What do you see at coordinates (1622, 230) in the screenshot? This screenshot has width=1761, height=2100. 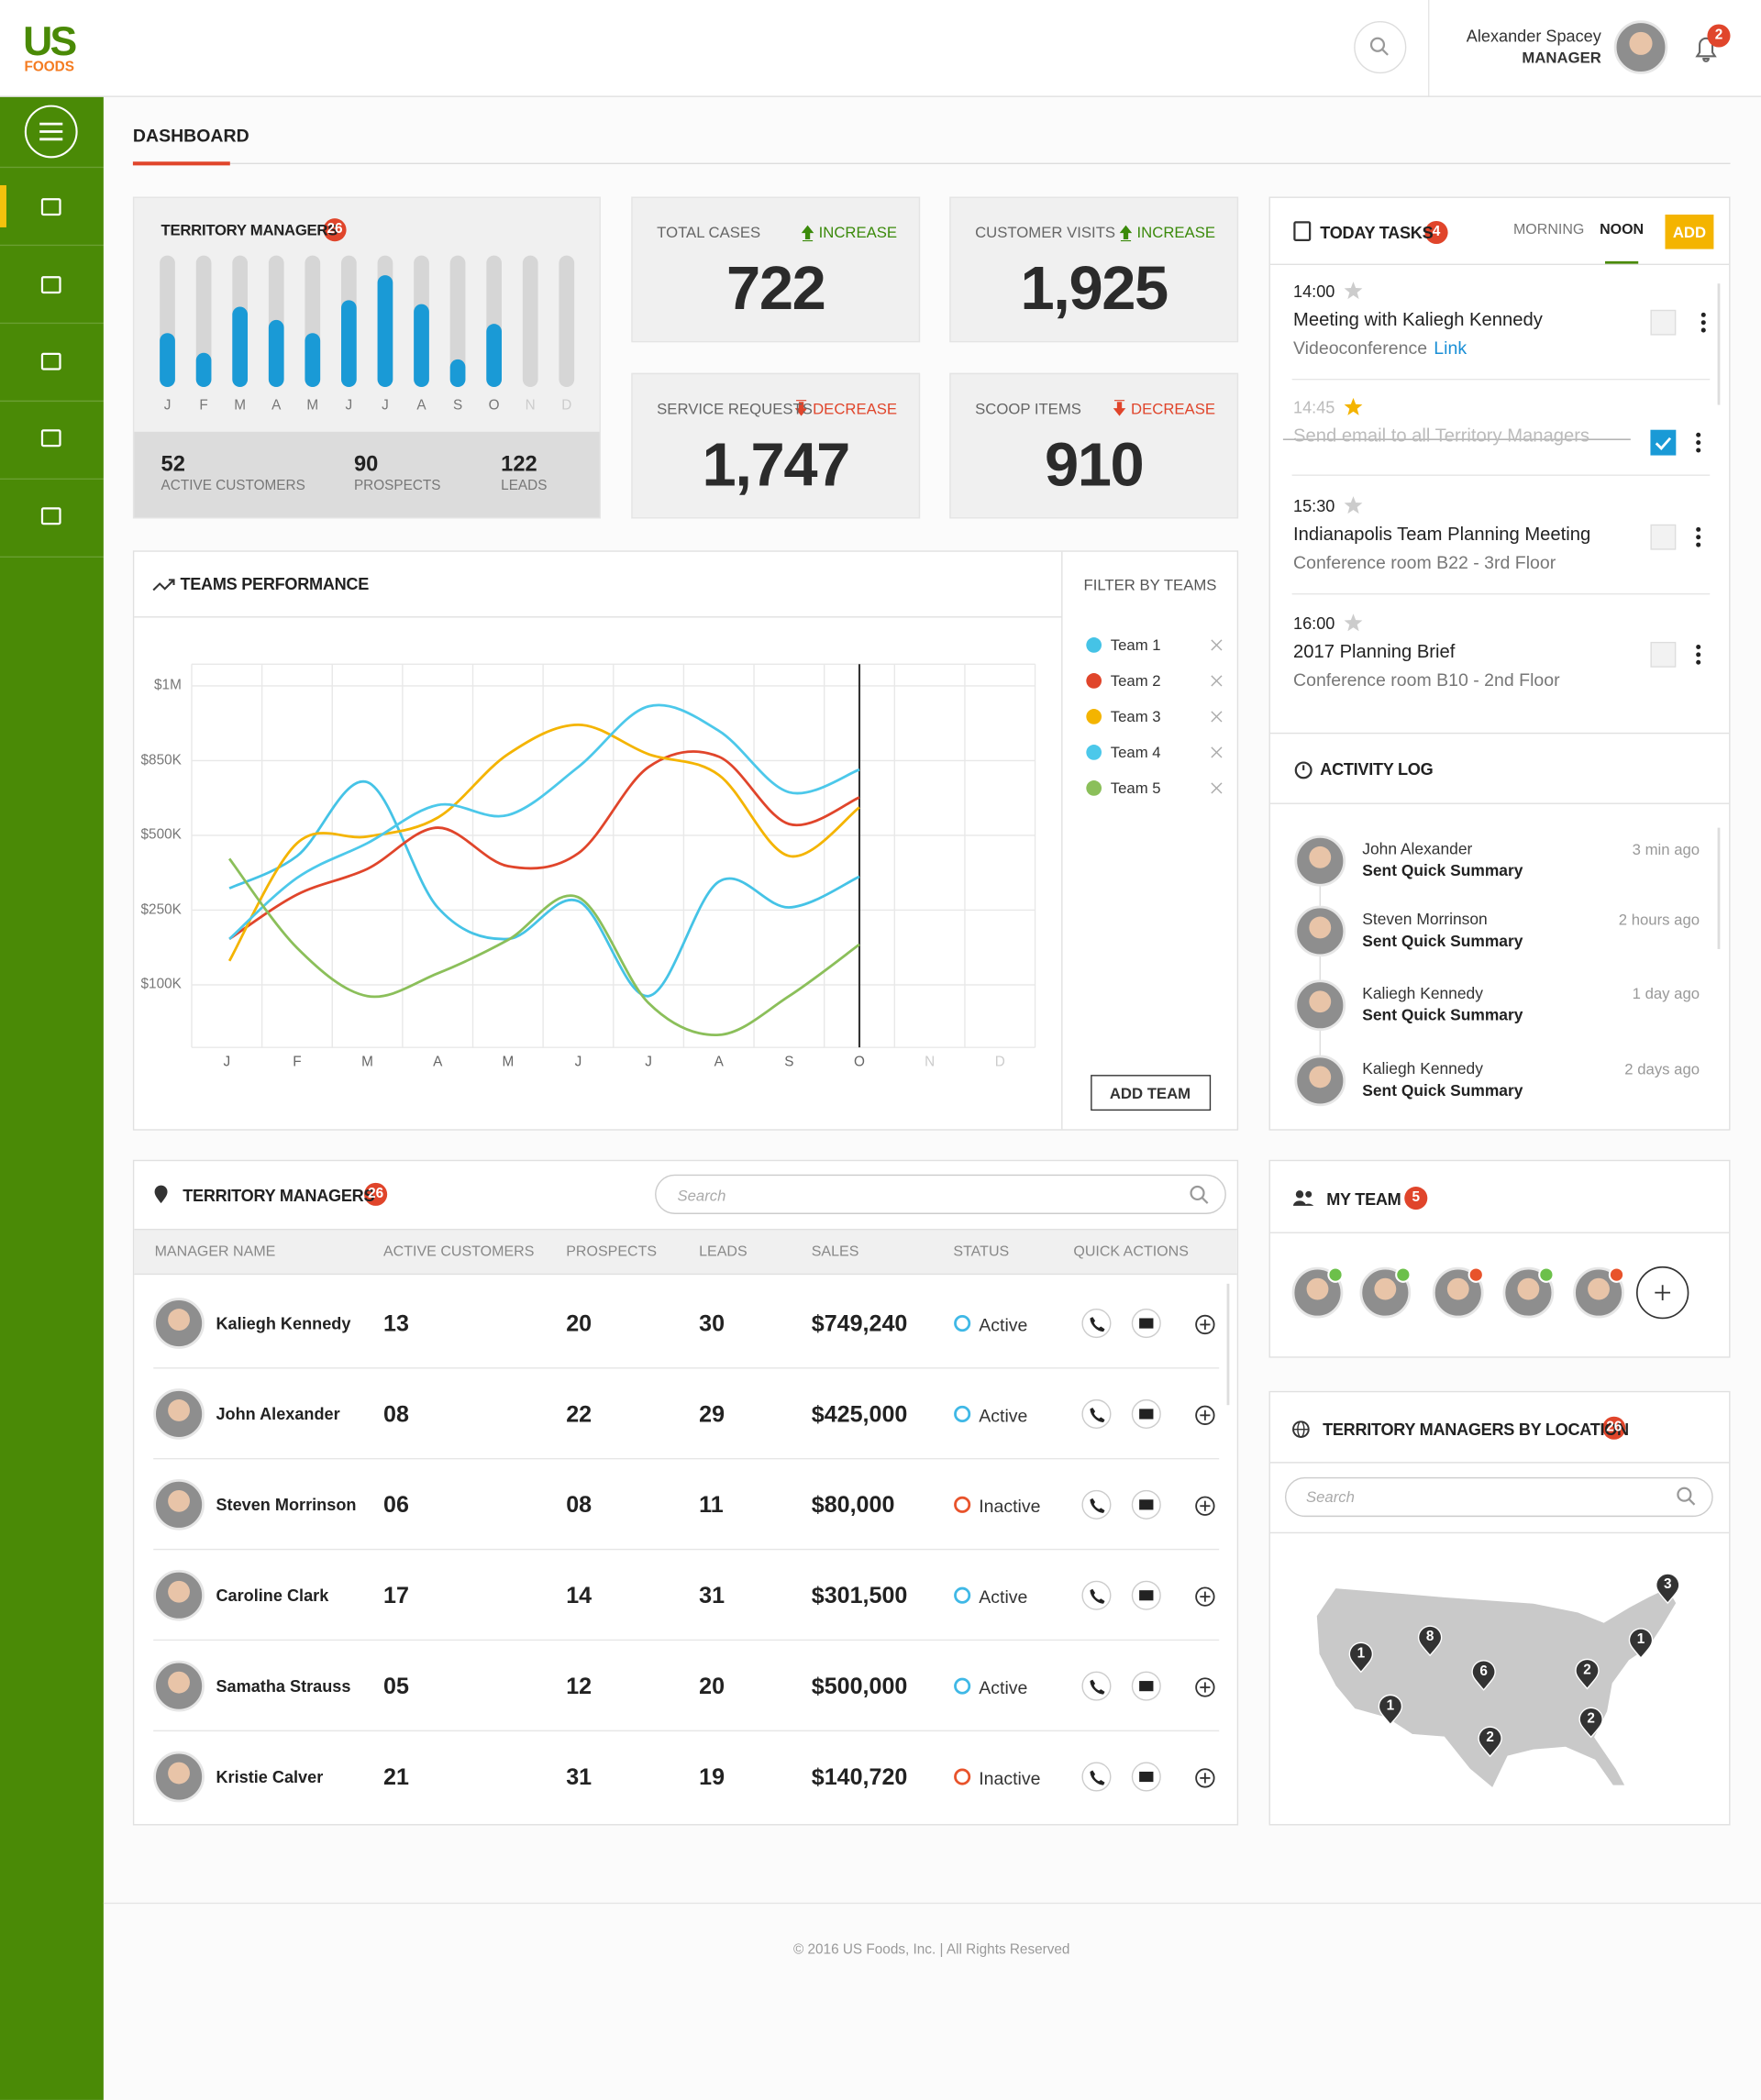 I see `tab: NOON` at bounding box center [1622, 230].